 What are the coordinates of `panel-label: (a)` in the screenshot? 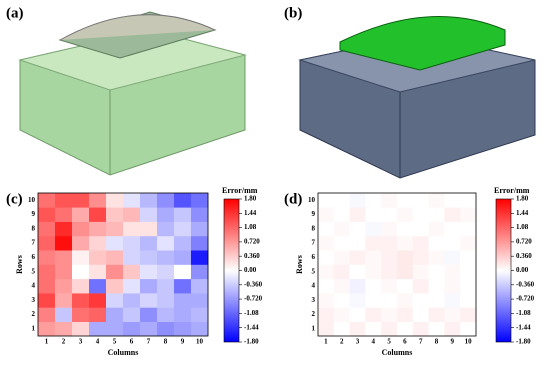 It's located at (15, 13).